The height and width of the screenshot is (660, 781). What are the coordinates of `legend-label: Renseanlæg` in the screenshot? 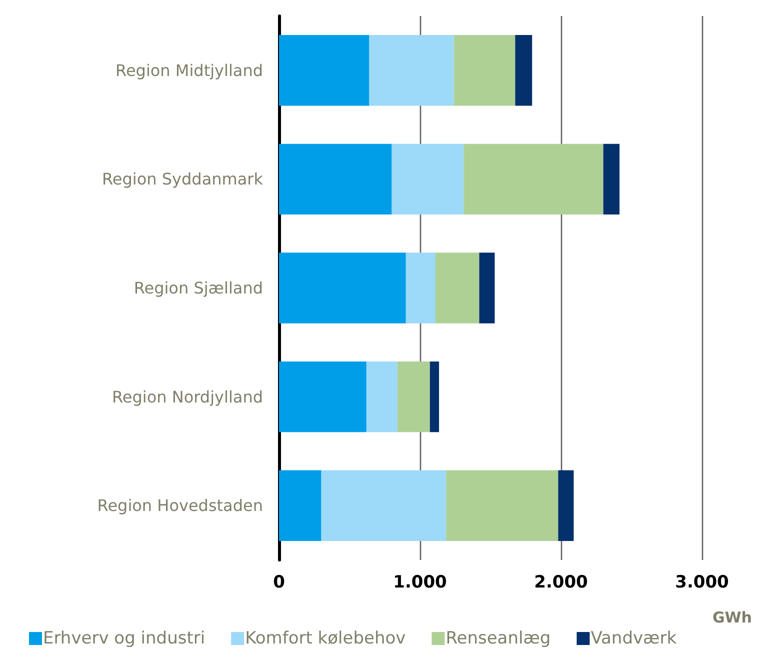 It's located at (498, 638).